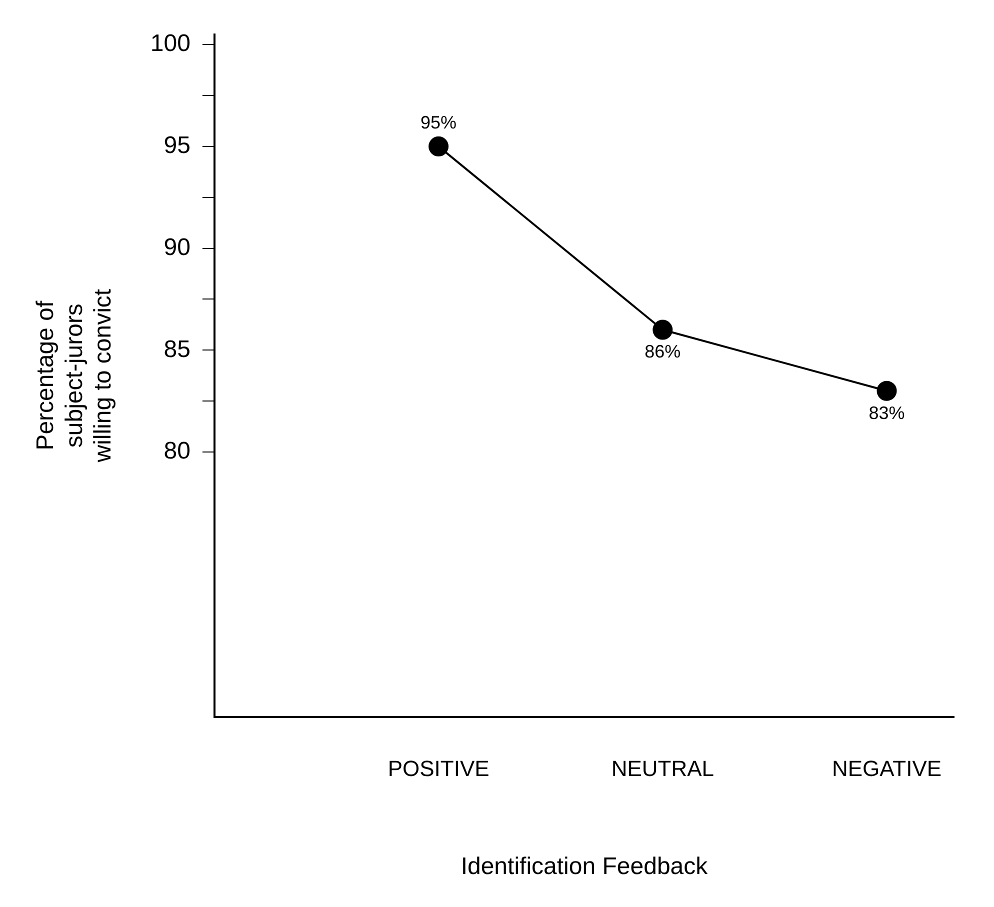  Describe the element at coordinates (170, 44) in the screenshot. I see `y-tick-label: 100` at that location.